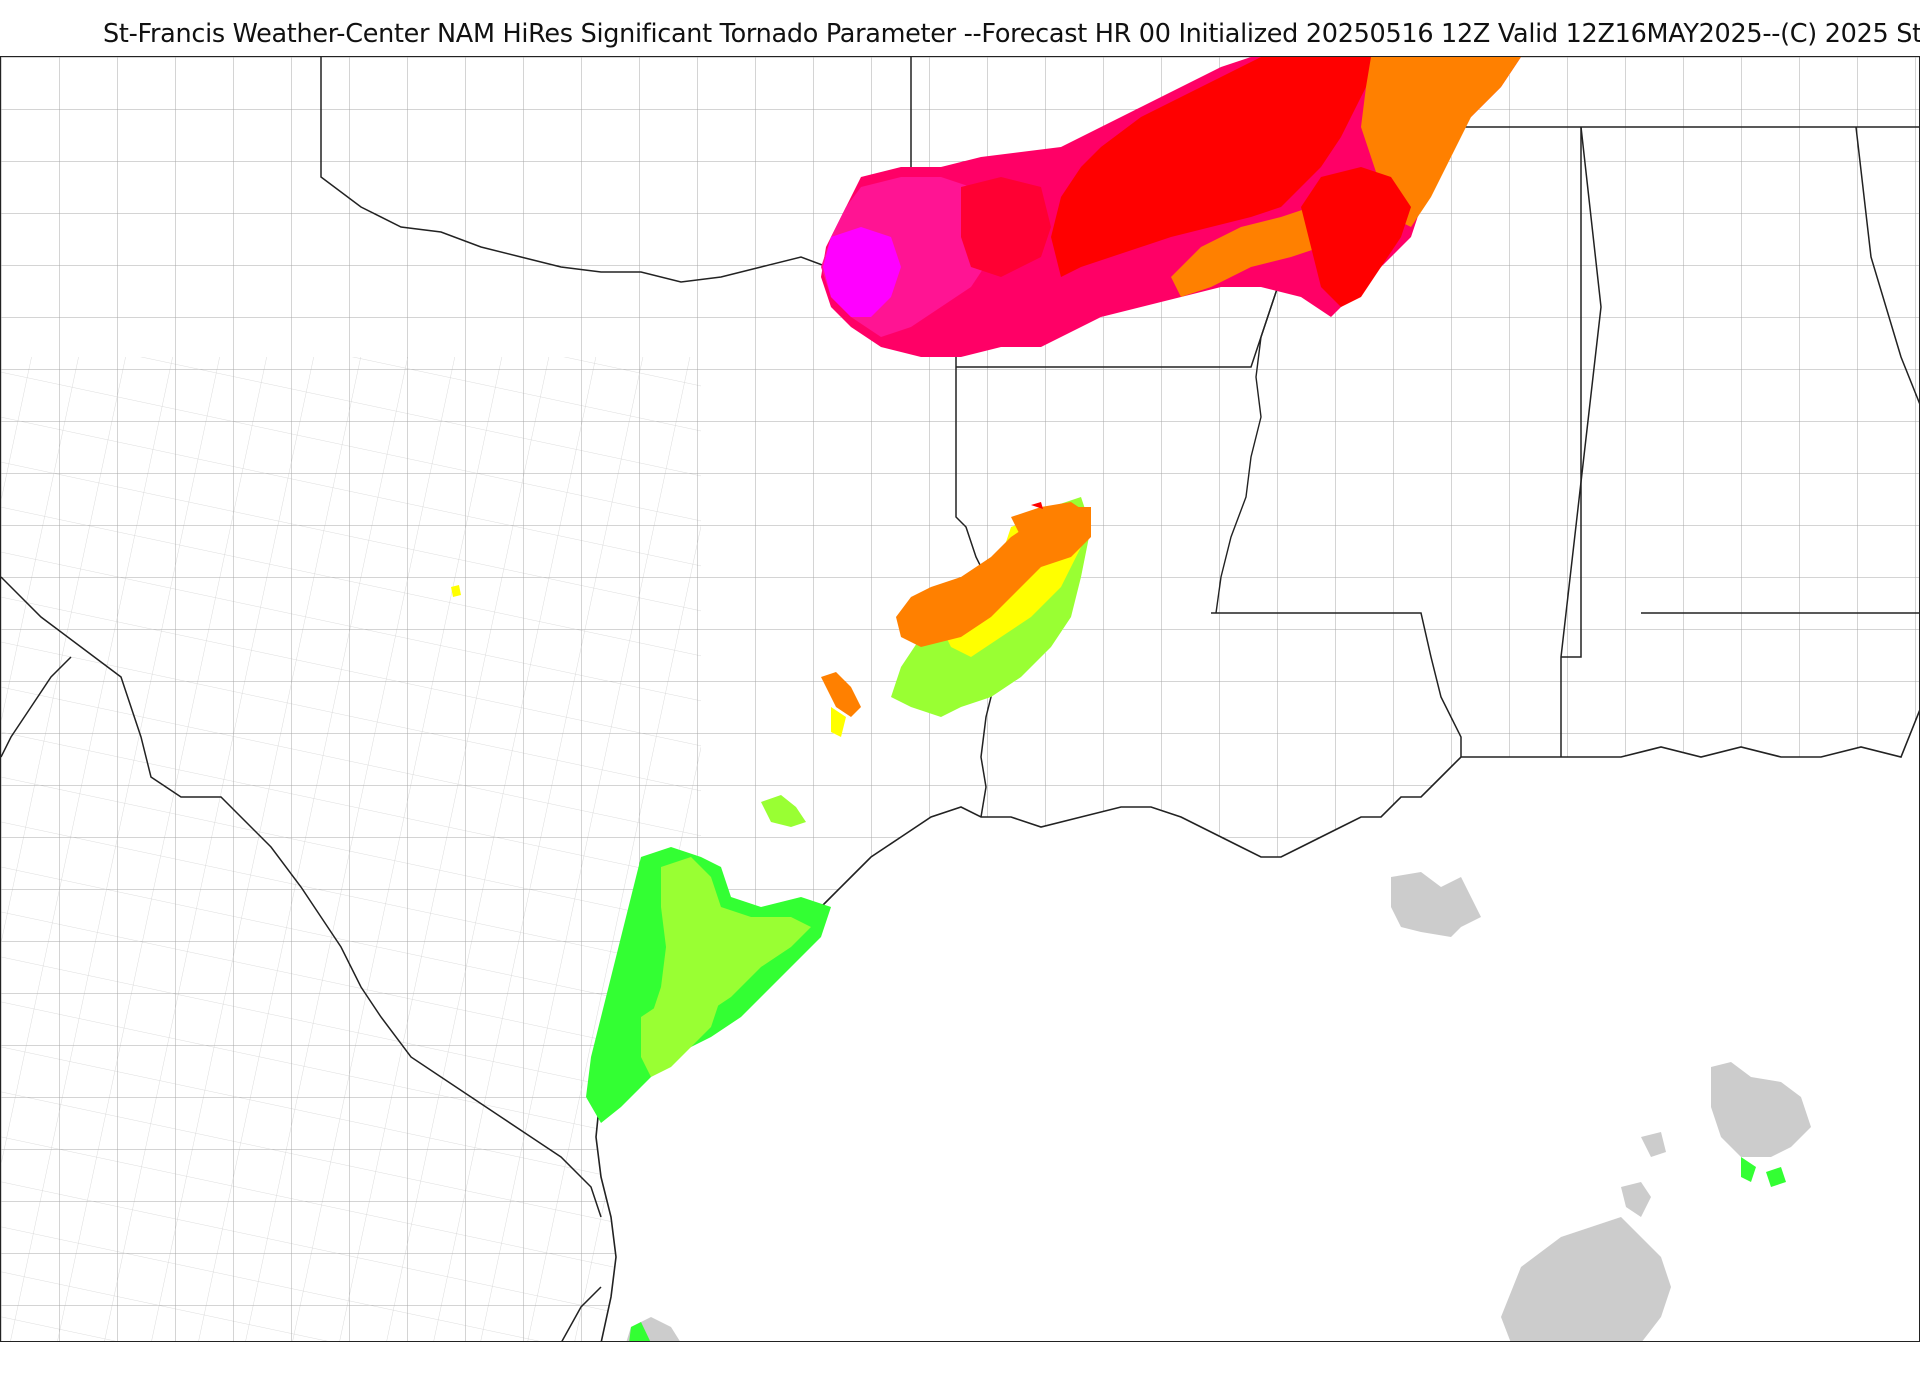 This screenshot has height=1400, width=1920. Describe the element at coordinates (771, 662) in the screenshot. I see `stp-central-cluster` at that location.